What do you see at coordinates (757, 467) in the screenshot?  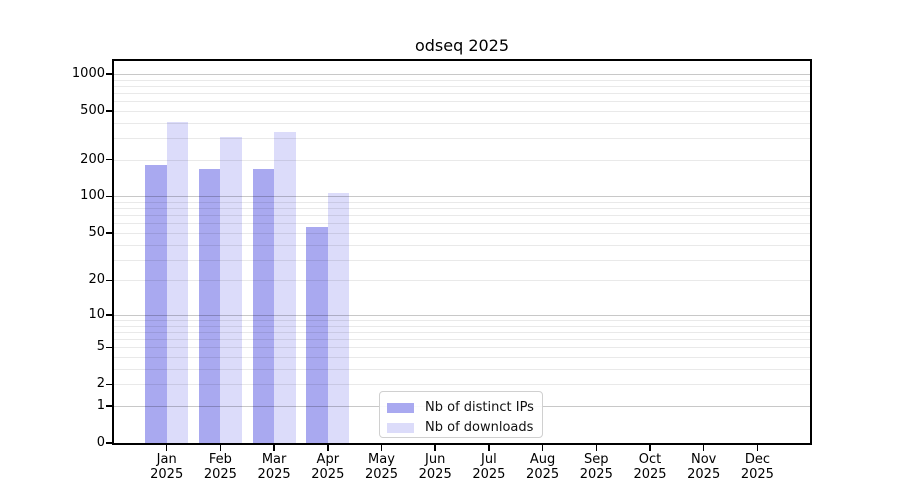 I see `x-tick-label-dec: Dec 2025` at bounding box center [757, 467].